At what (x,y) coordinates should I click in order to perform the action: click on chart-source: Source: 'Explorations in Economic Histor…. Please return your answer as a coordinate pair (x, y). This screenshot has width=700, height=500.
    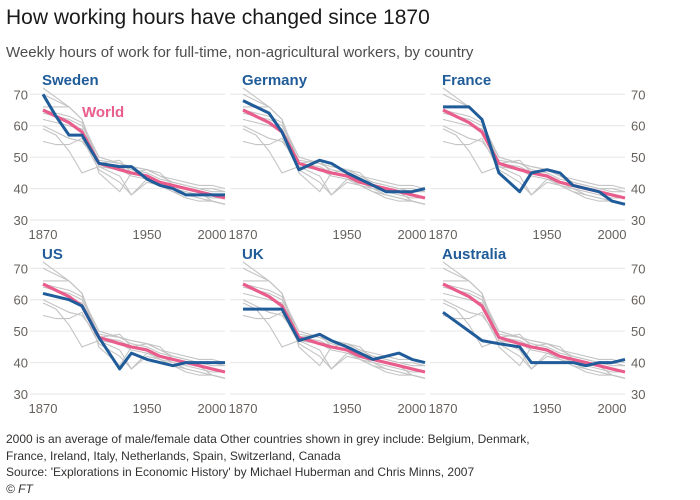
    Looking at the image, I should click on (240, 472).